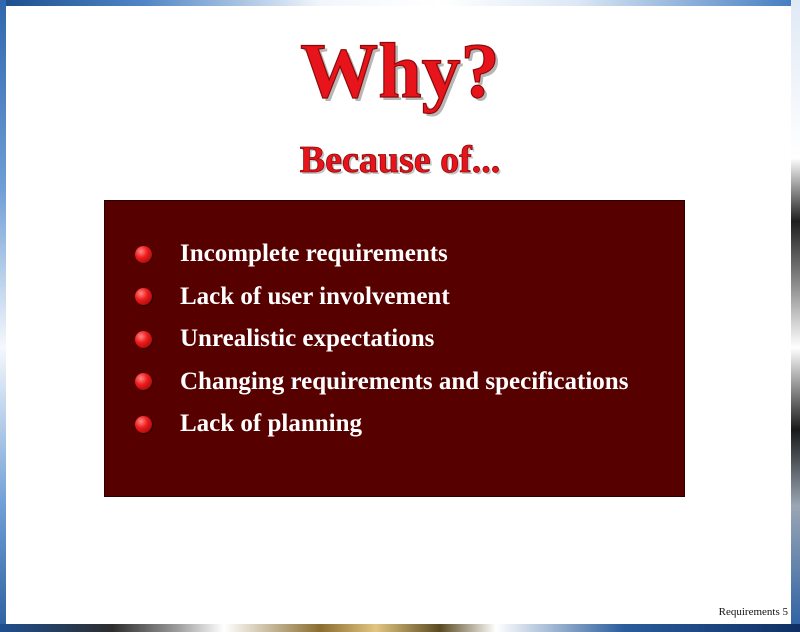 Image resolution: width=800 pixels, height=632 pixels. I want to click on reason-text: Lack of user involvement, so click(315, 296).